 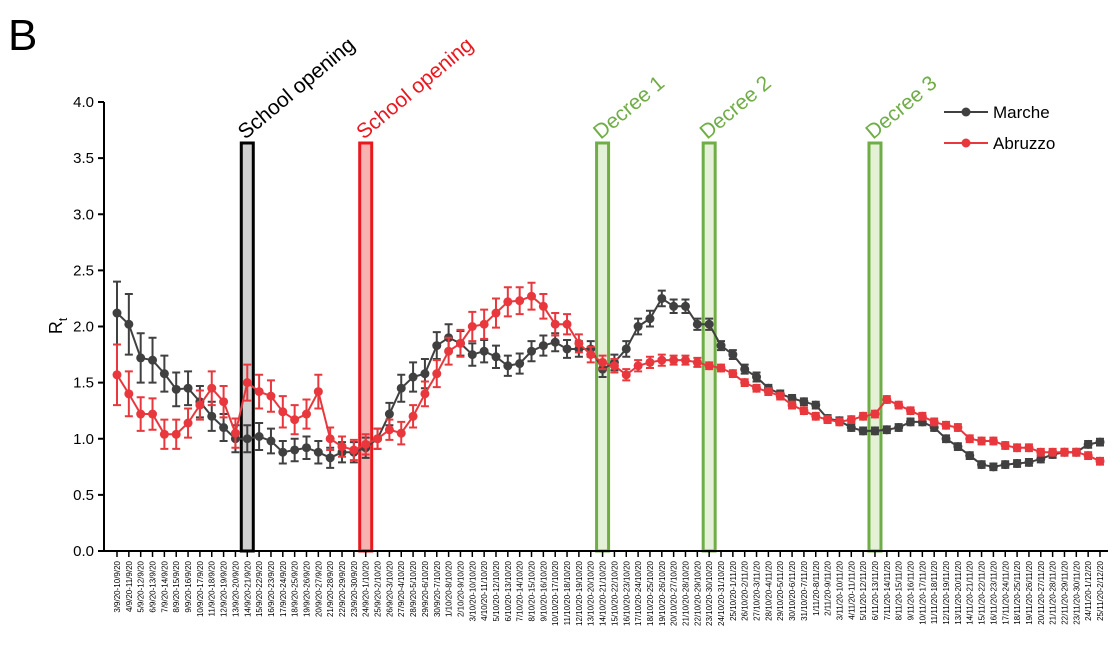 I want to click on x-tick-label: 7/10/20-14/10/20, so click(x=520, y=590).